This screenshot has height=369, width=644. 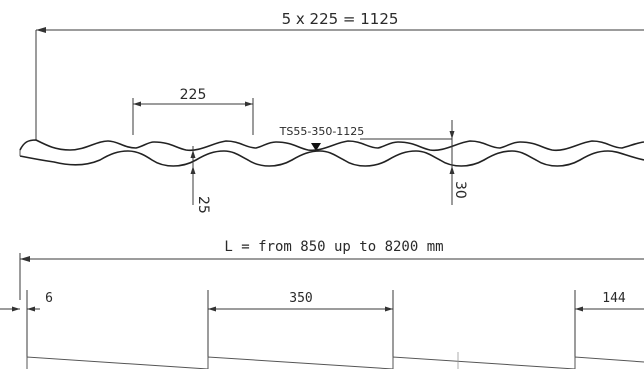 I want to click on pitch-dimension: 225, so click(x=193, y=111).